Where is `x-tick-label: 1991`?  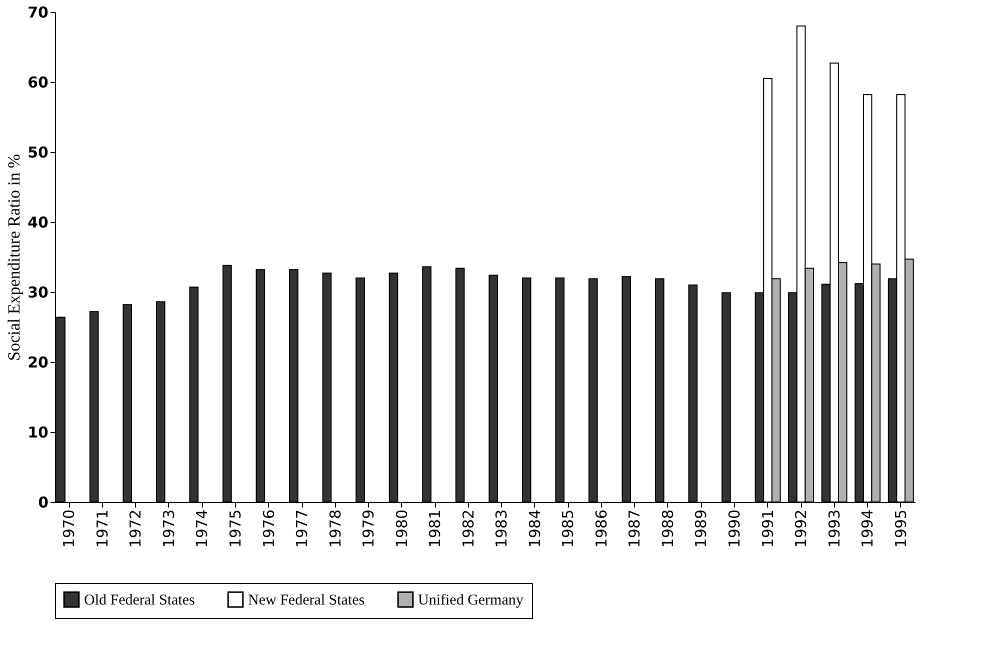
x-tick-label: 1991 is located at coordinates (767, 529).